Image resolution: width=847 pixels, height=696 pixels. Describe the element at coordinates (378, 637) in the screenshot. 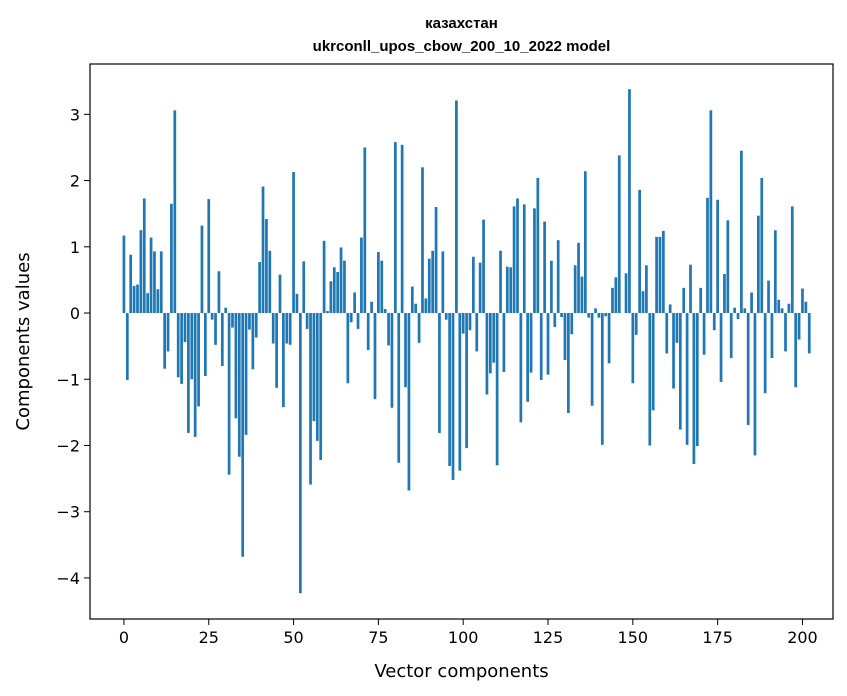

I see `x-tick-label: 75` at that location.